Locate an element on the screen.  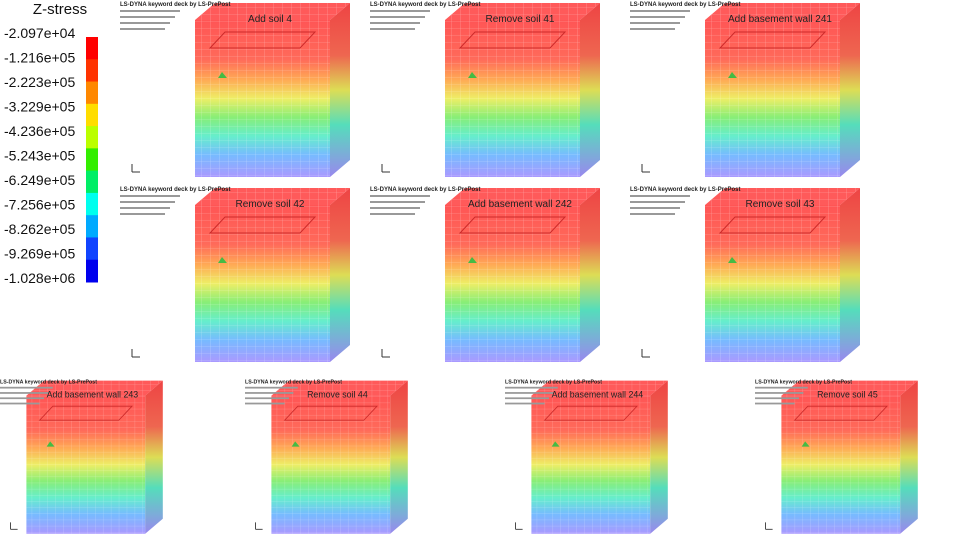
legend-label: -7.256e+05 is located at coordinates (39, 205).